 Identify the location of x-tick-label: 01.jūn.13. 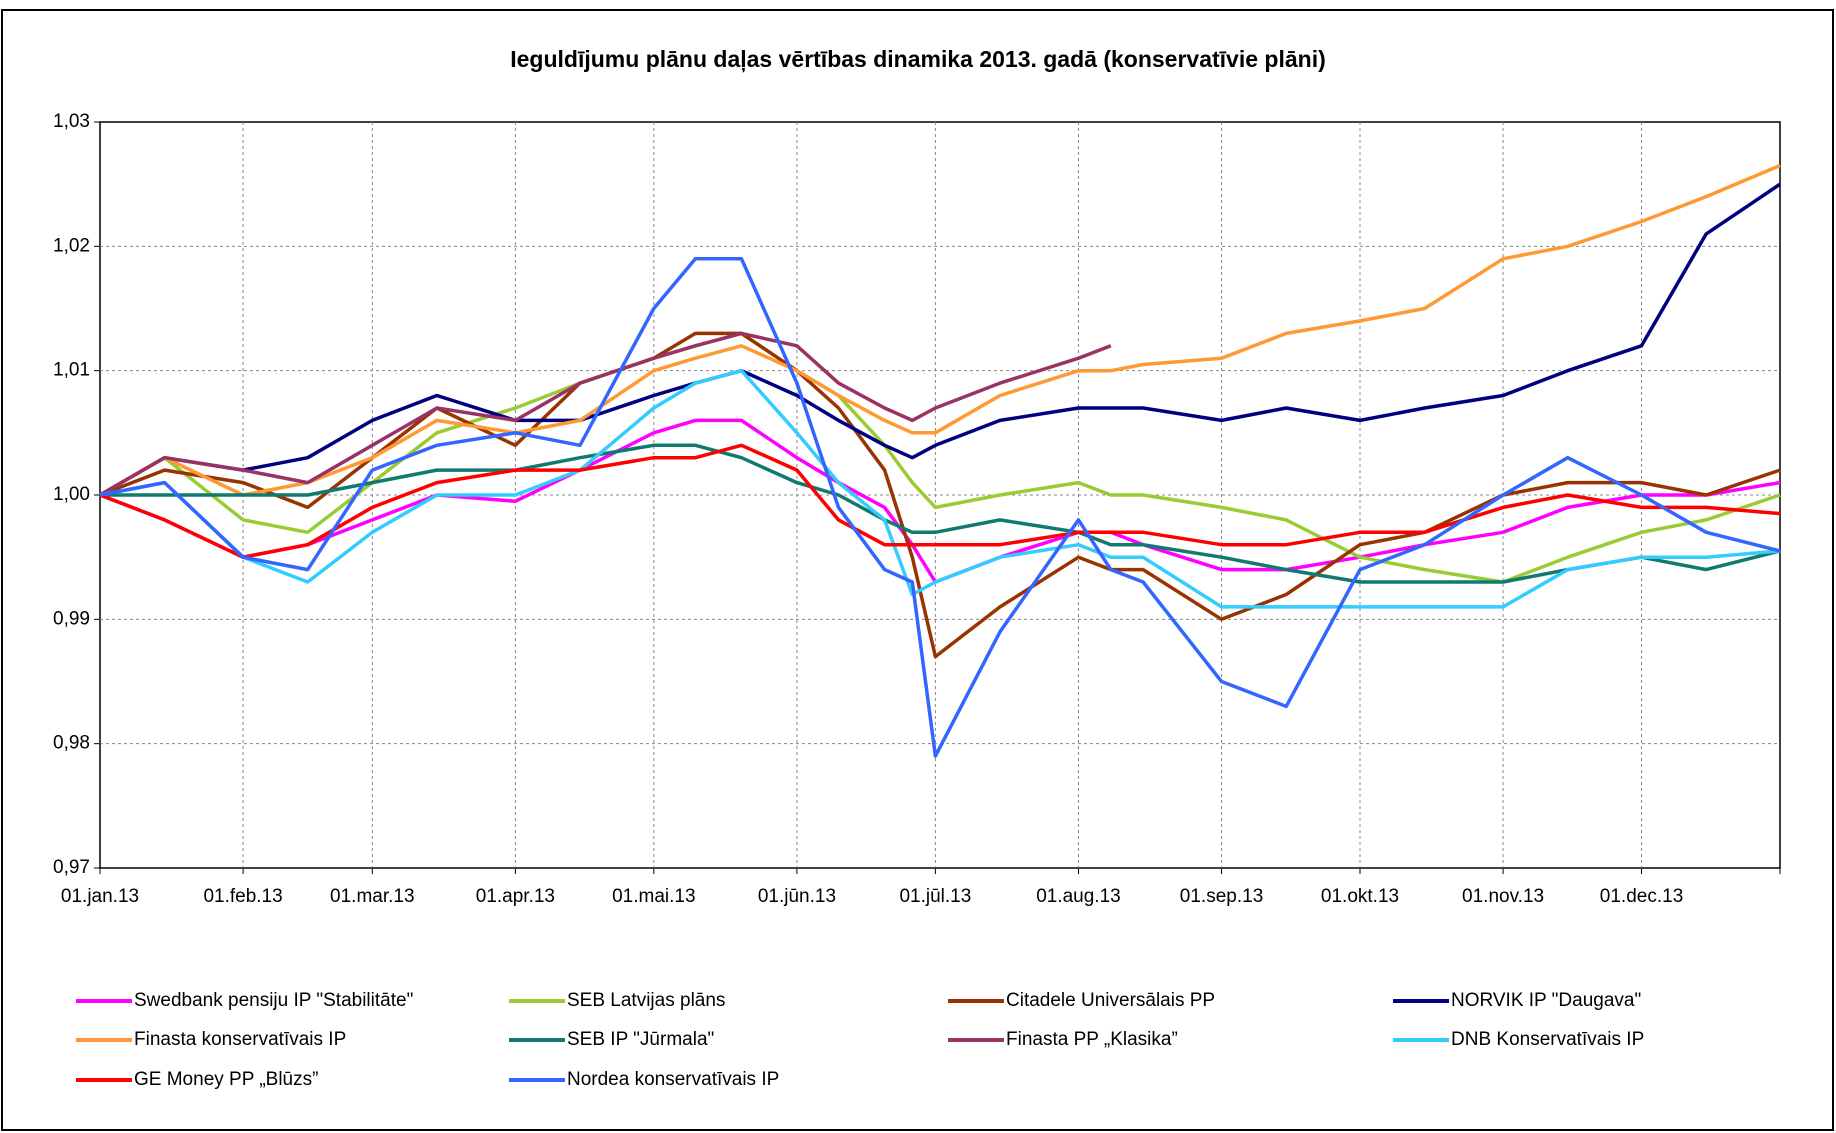
(797, 896).